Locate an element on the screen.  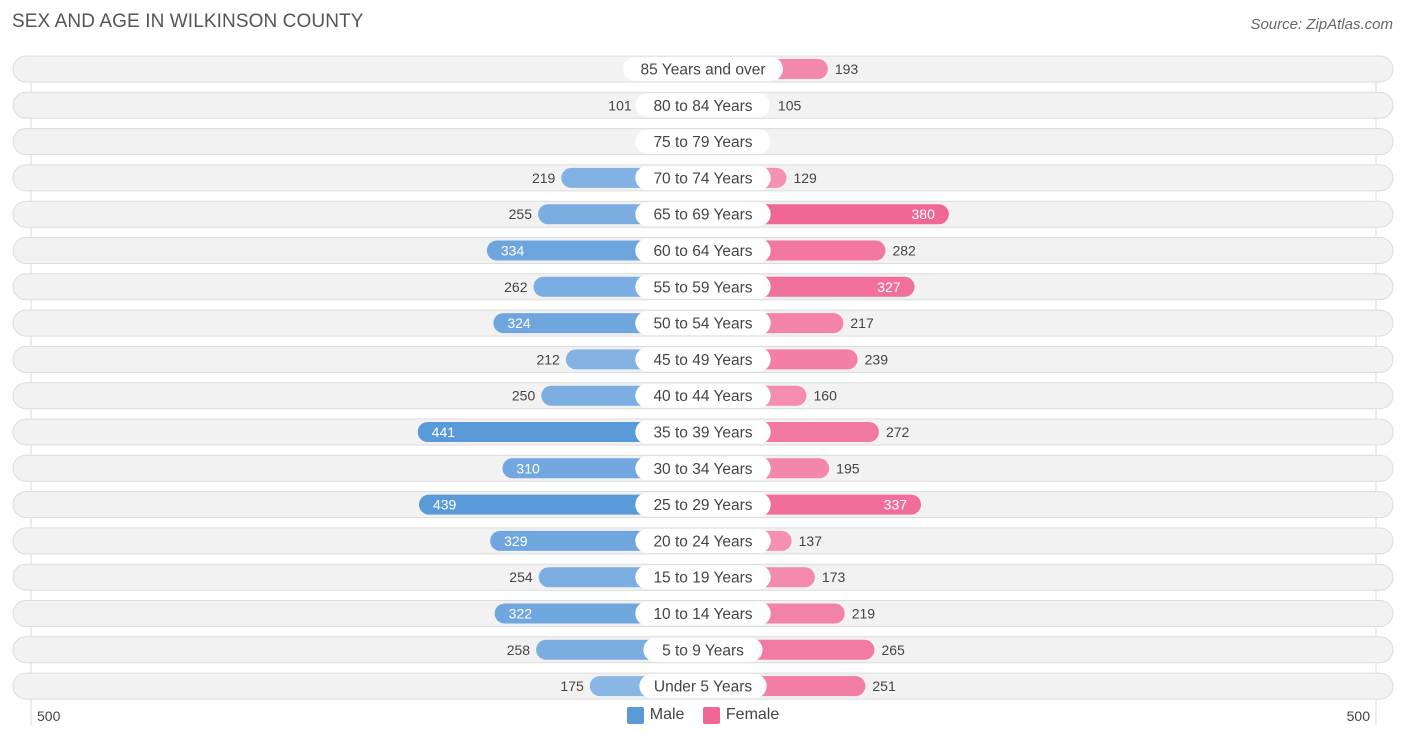
row-11: 310 195 30 to 34 Years is located at coordinates (703, 468).